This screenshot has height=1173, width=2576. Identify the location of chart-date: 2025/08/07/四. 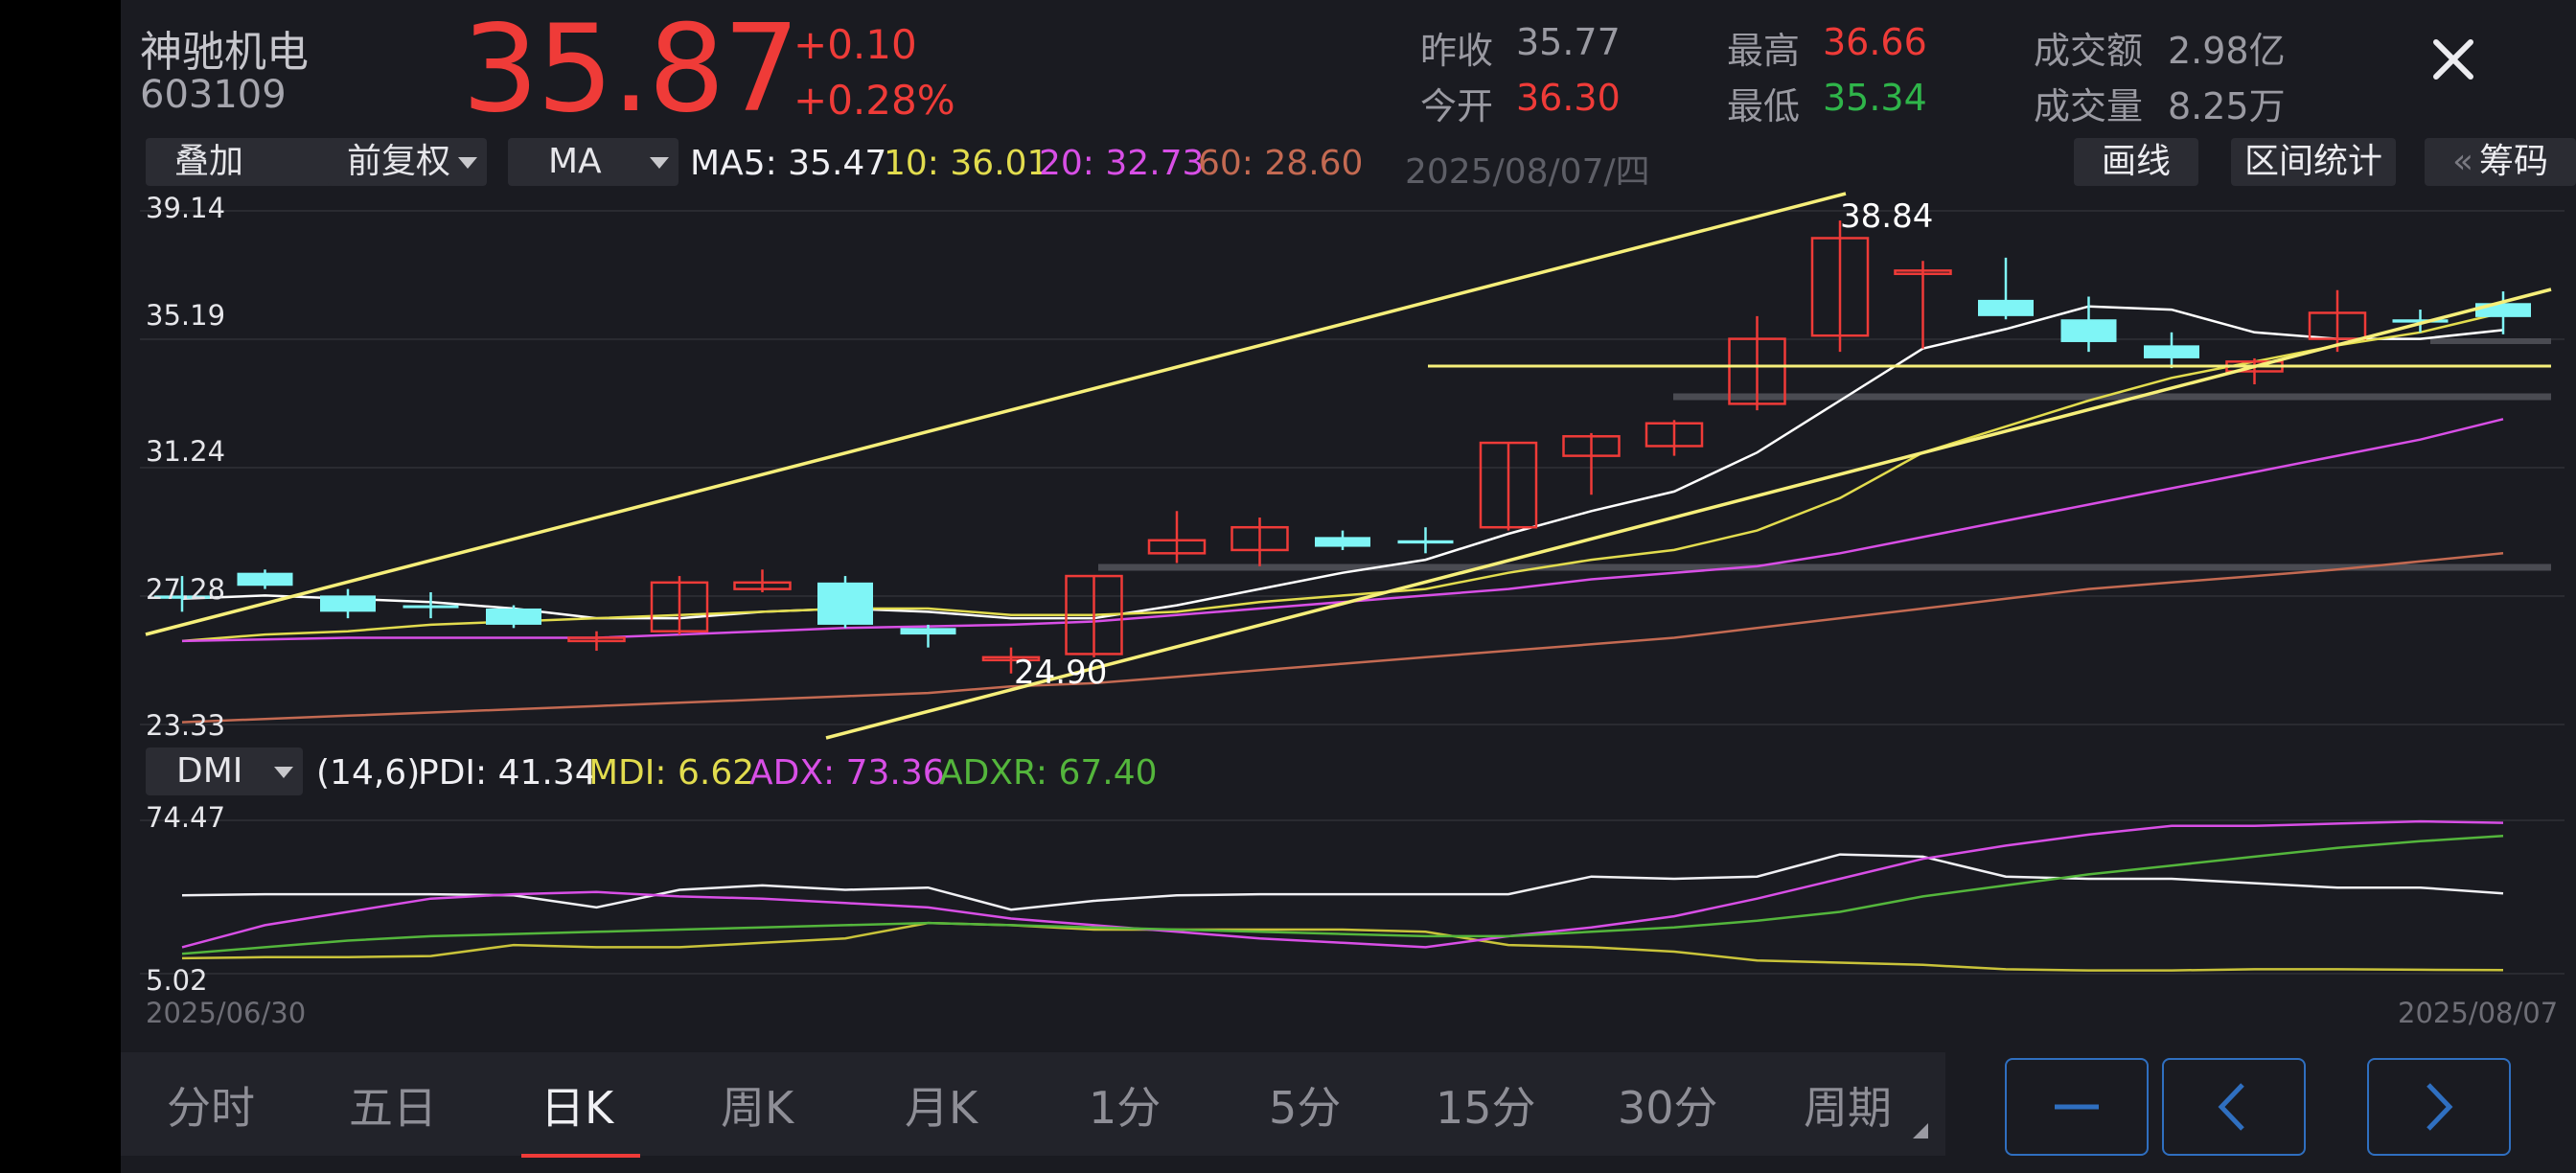
(1527, 172).